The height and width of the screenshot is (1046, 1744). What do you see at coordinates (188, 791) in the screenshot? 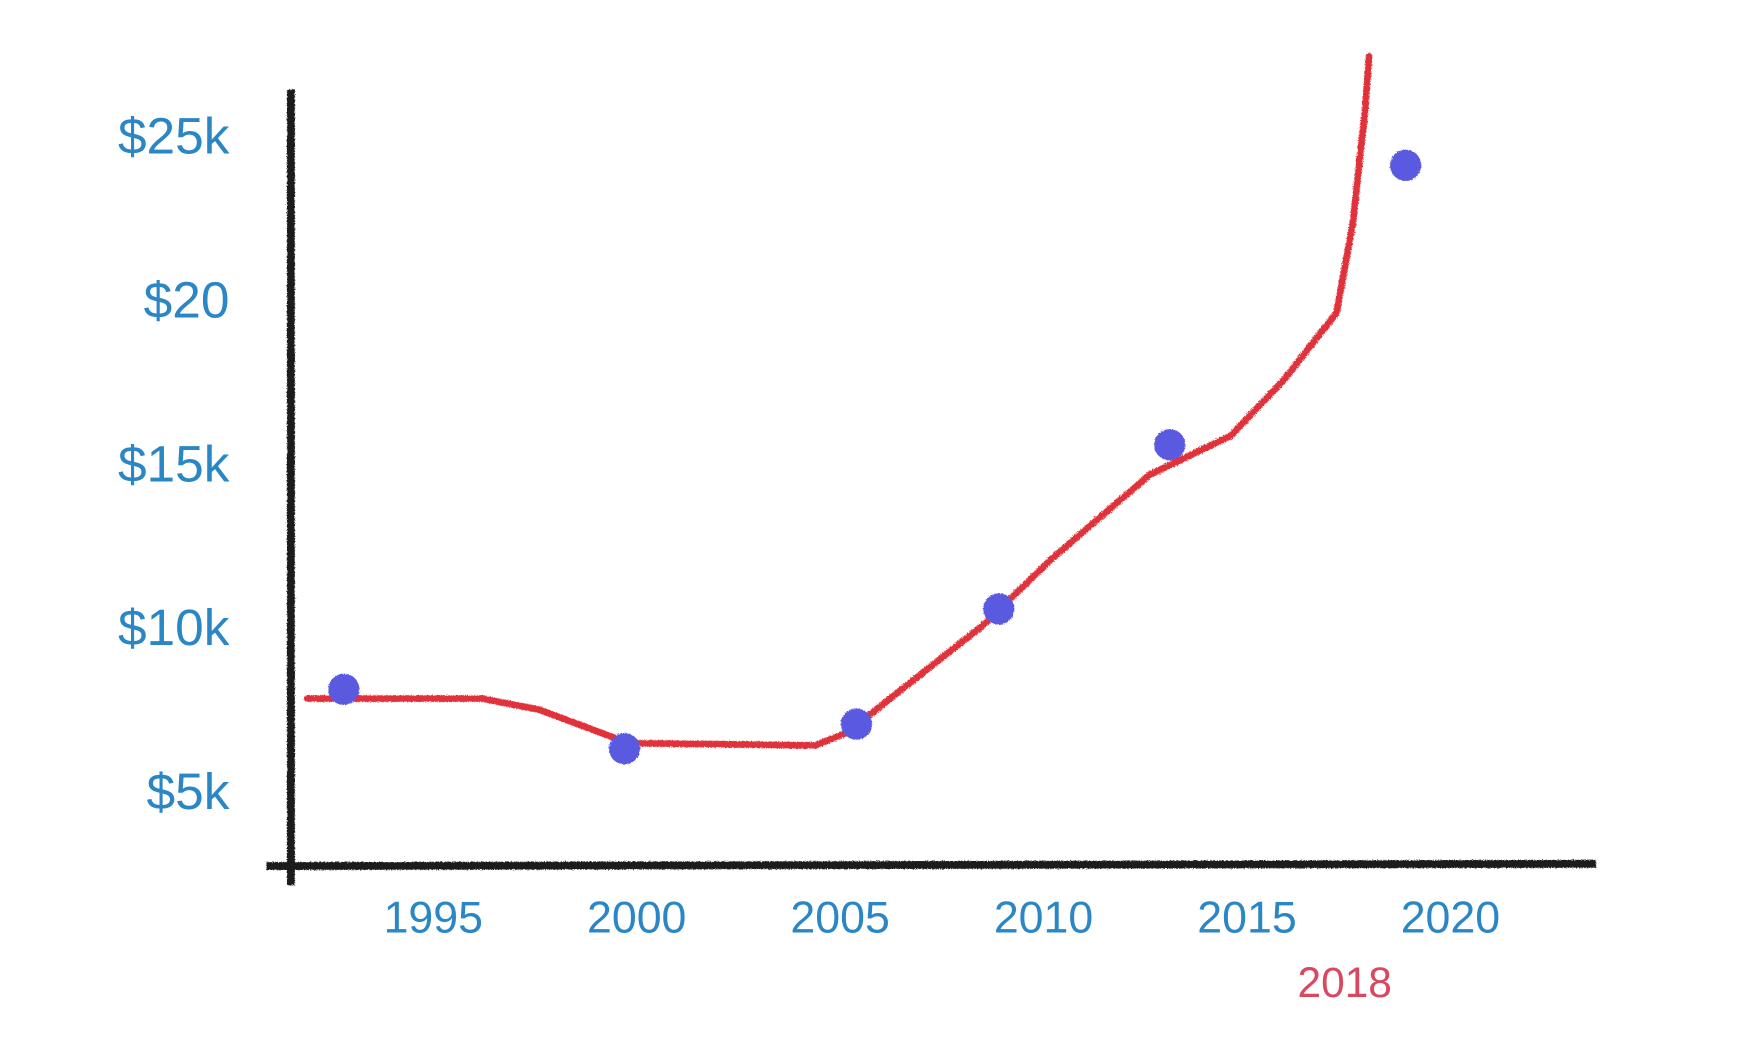
I see `y-tick-label: $5k` at bounding box center [188, 791].